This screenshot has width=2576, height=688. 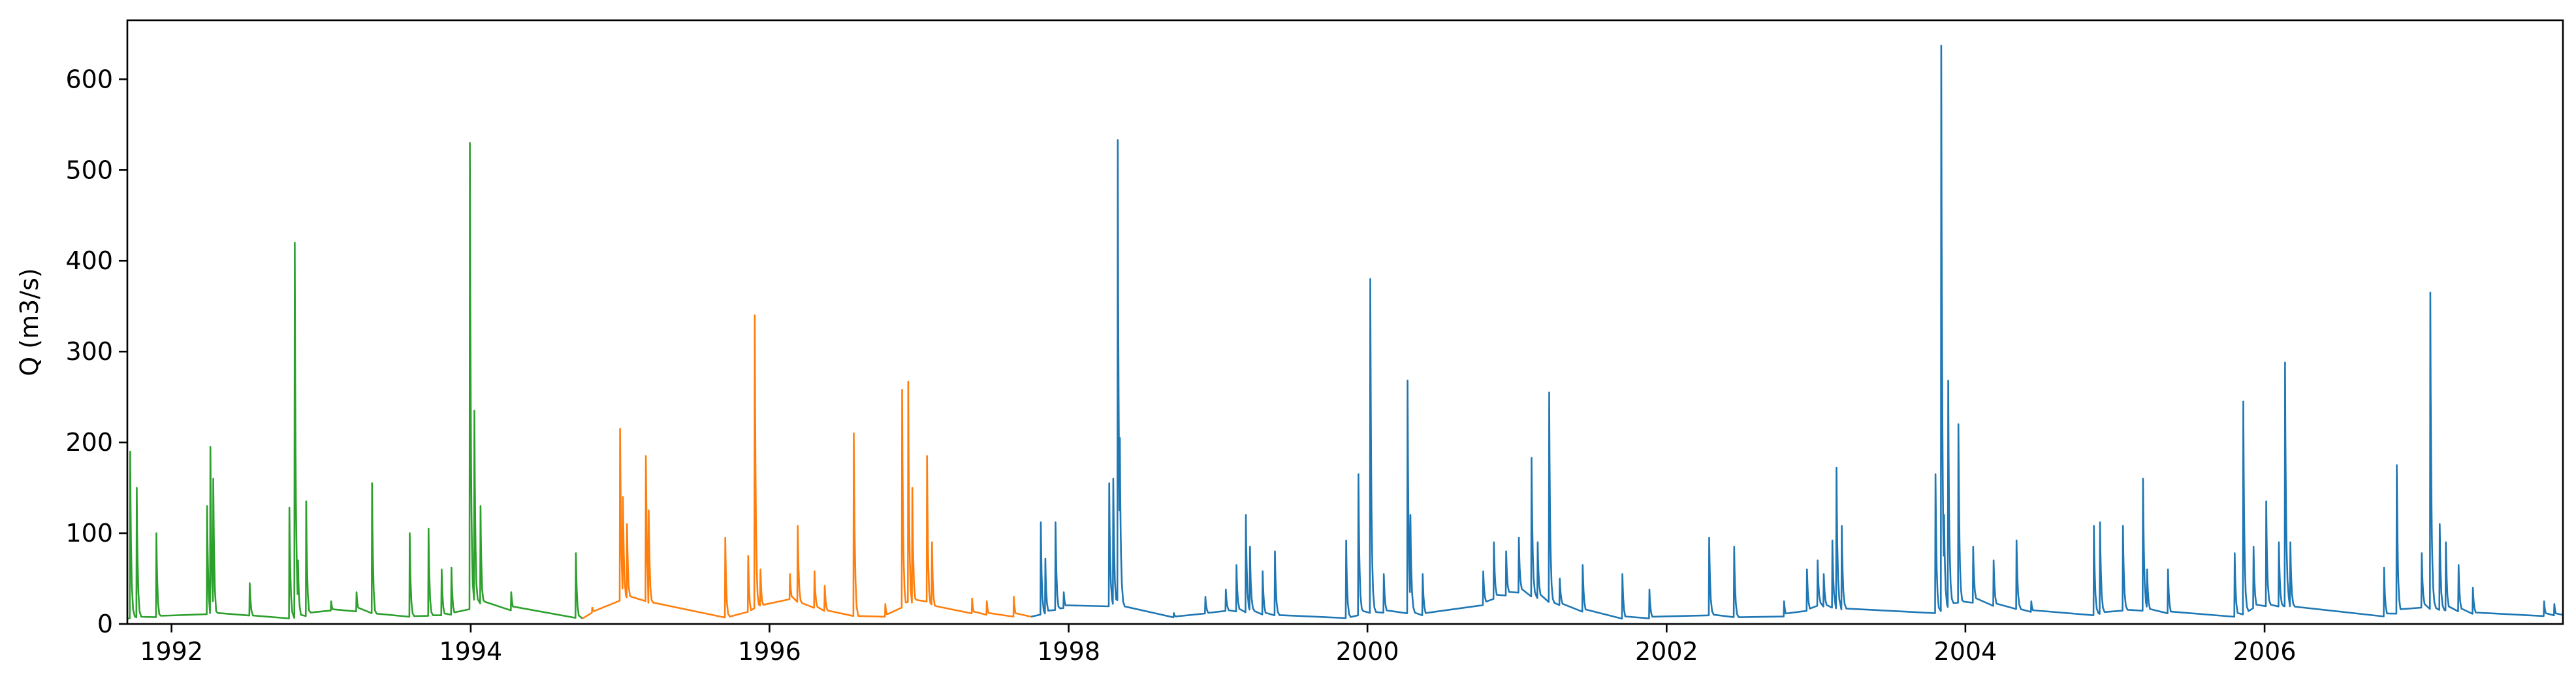 What do you see at coordinates (89, 442) in the screenshot?
I see `y-tick-label: 200` at bounding box center [89, 442].